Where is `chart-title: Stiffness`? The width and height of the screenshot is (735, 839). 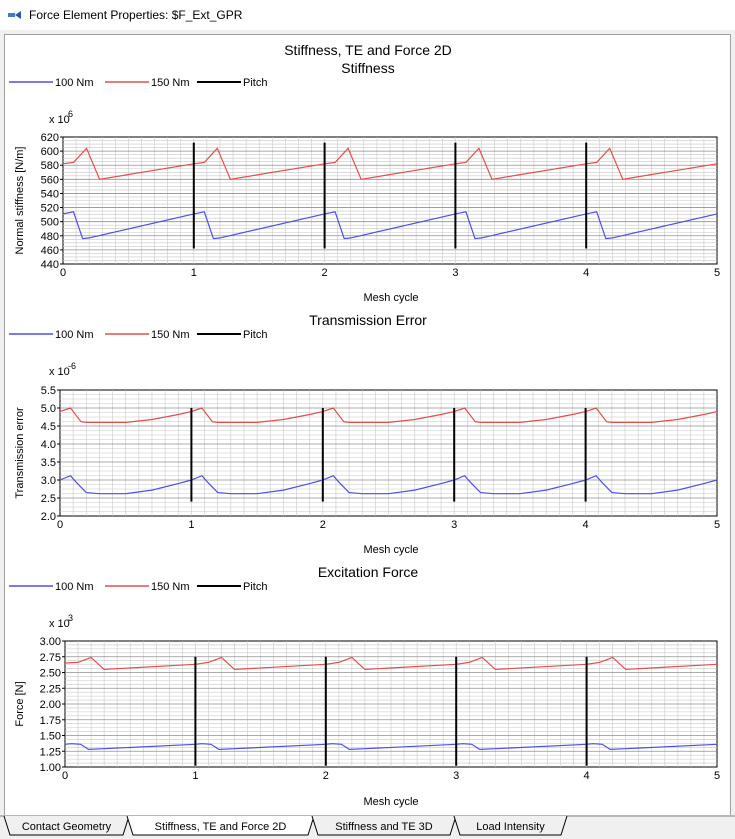
chart-title: Stiffness is located at coordinates (367, 68).